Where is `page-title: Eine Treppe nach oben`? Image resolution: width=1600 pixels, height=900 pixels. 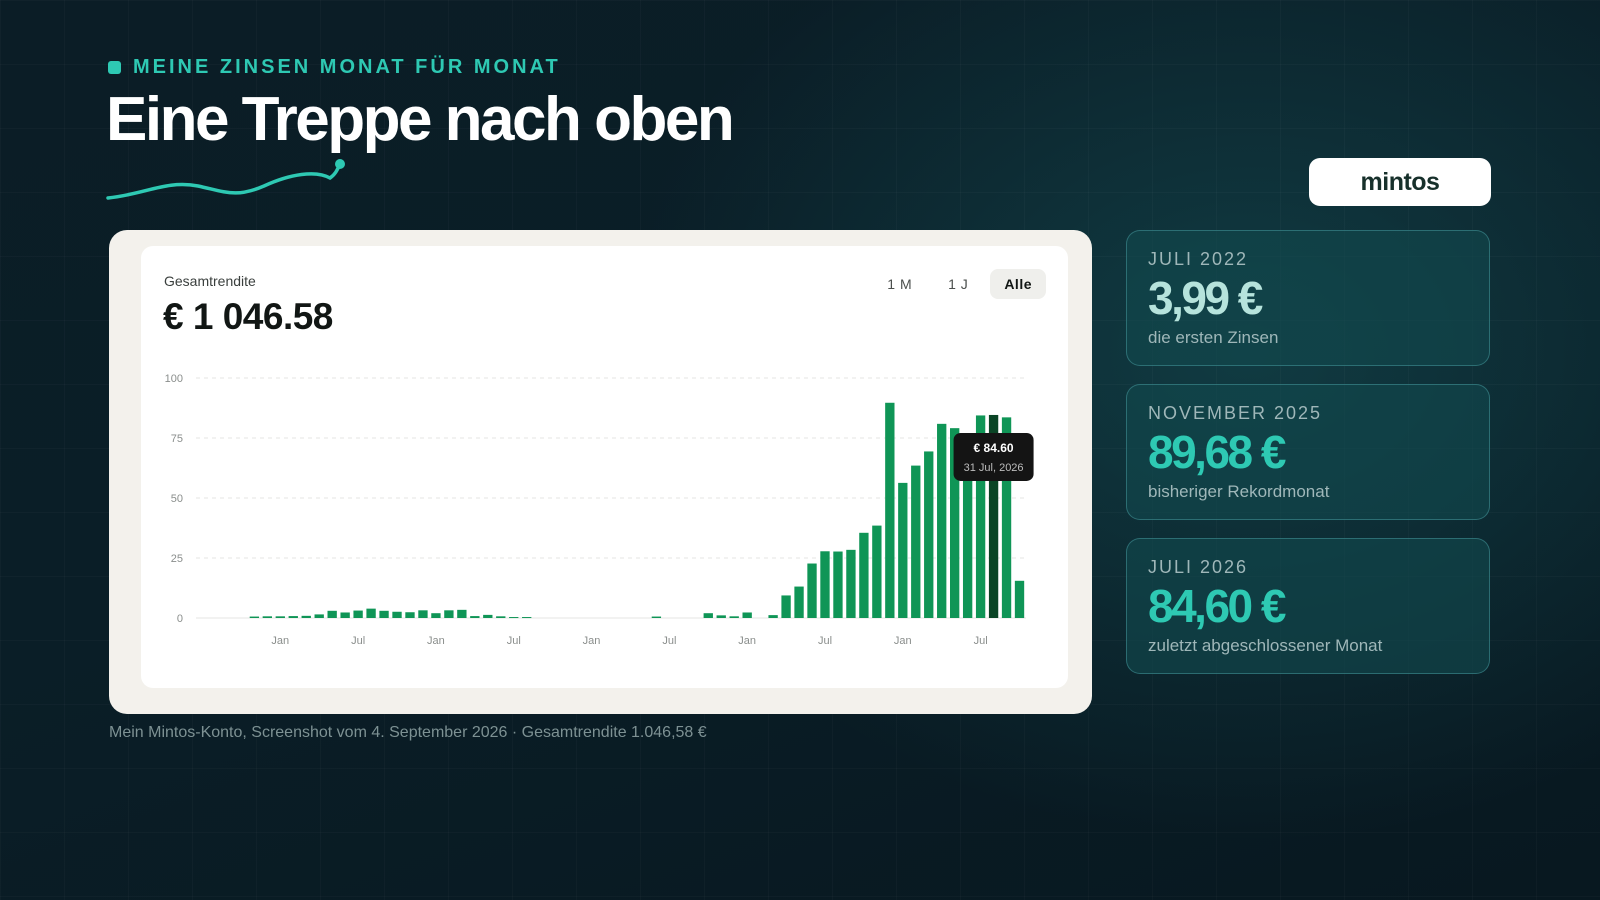
page-title: Eine Treppe nach oben is located at coordinates (420, 119).